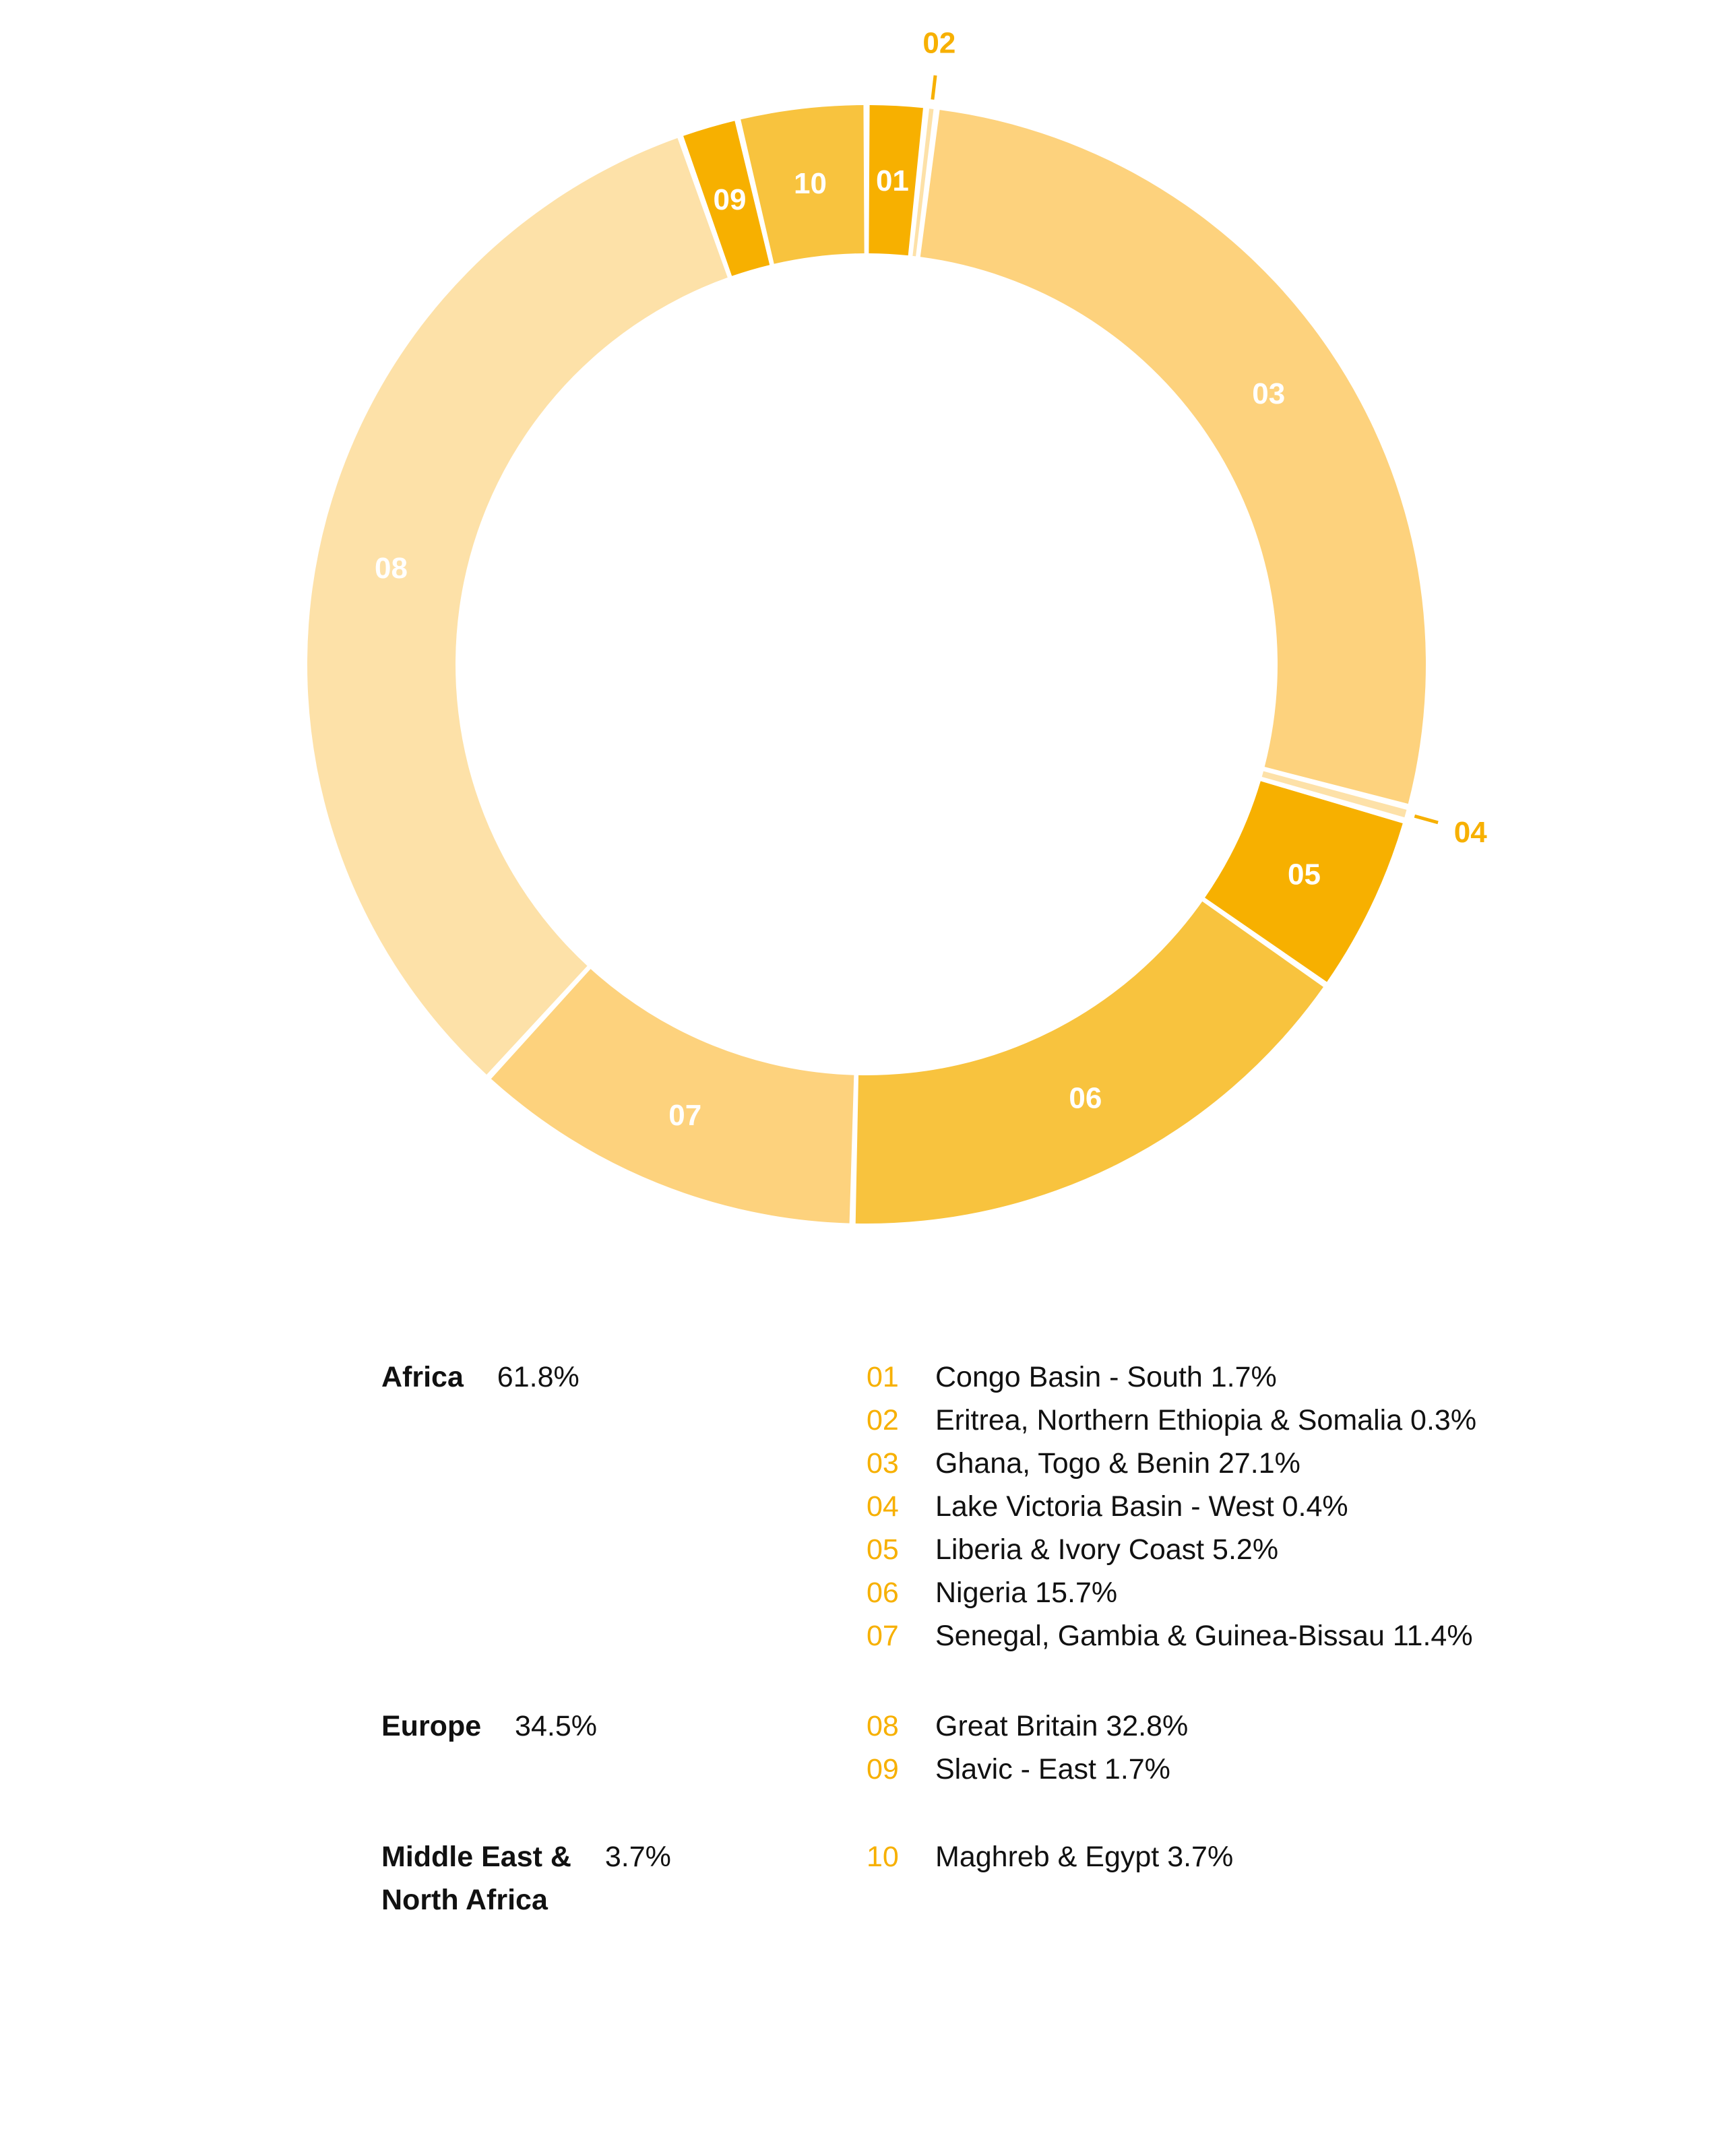 Image resolution: width=1725 pixels, height=2156 pixels. What do you see at coordinates (883, 1420) in the screenshot?
I see `legend-number: 02` at bounding box center [883, 1420].